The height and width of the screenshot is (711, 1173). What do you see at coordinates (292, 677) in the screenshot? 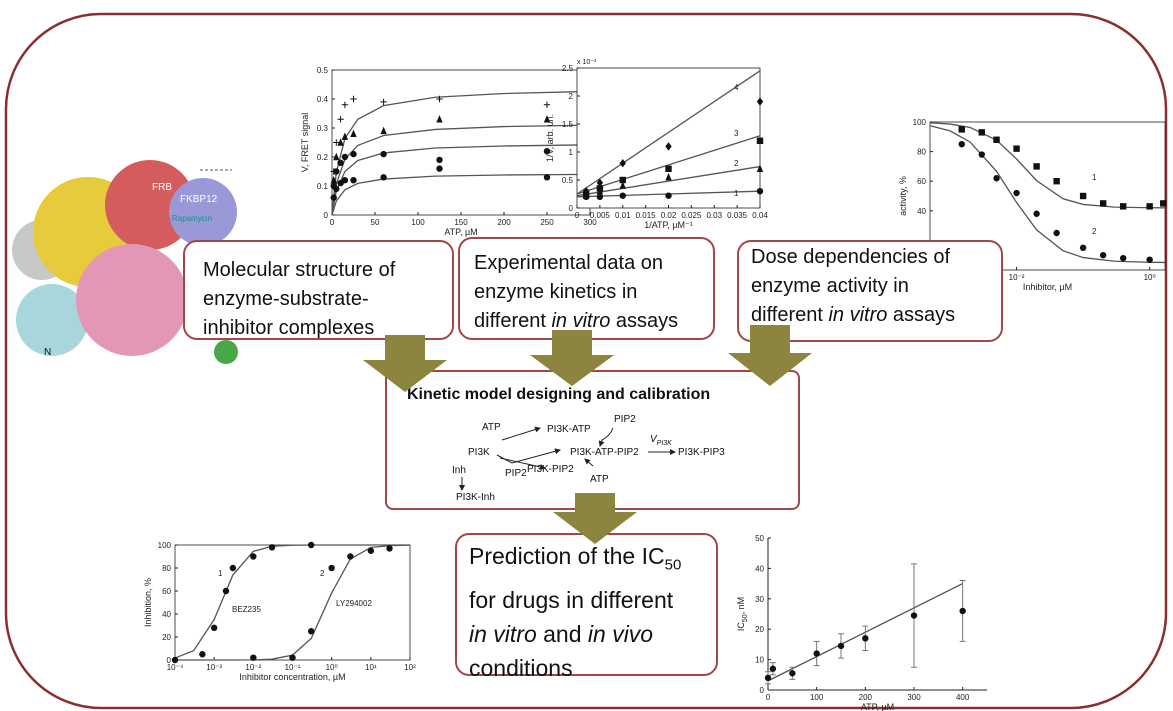
I see `x-axis-label: Inhibitor concentration, µM` at bounding box center [292, 677].